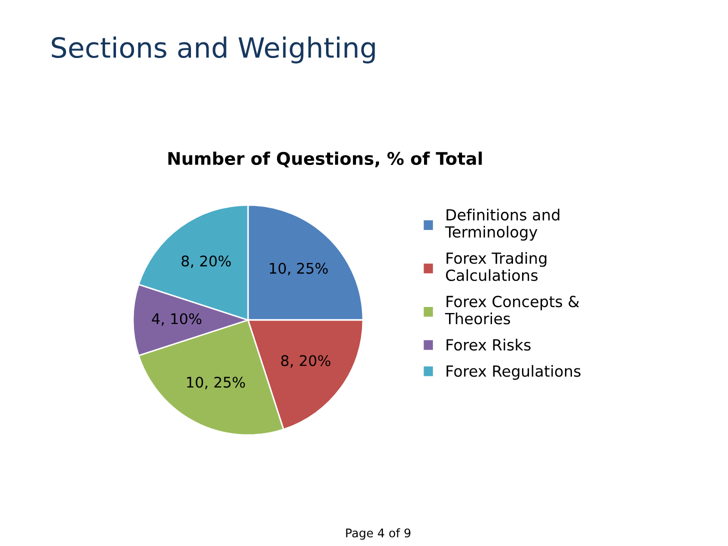 The image size is (728, 546). What do you see at coordinates (512, 310) in the screenshot?
I see `legend-label: Forex Concepts & Theories` at bounding box center [512, 310].